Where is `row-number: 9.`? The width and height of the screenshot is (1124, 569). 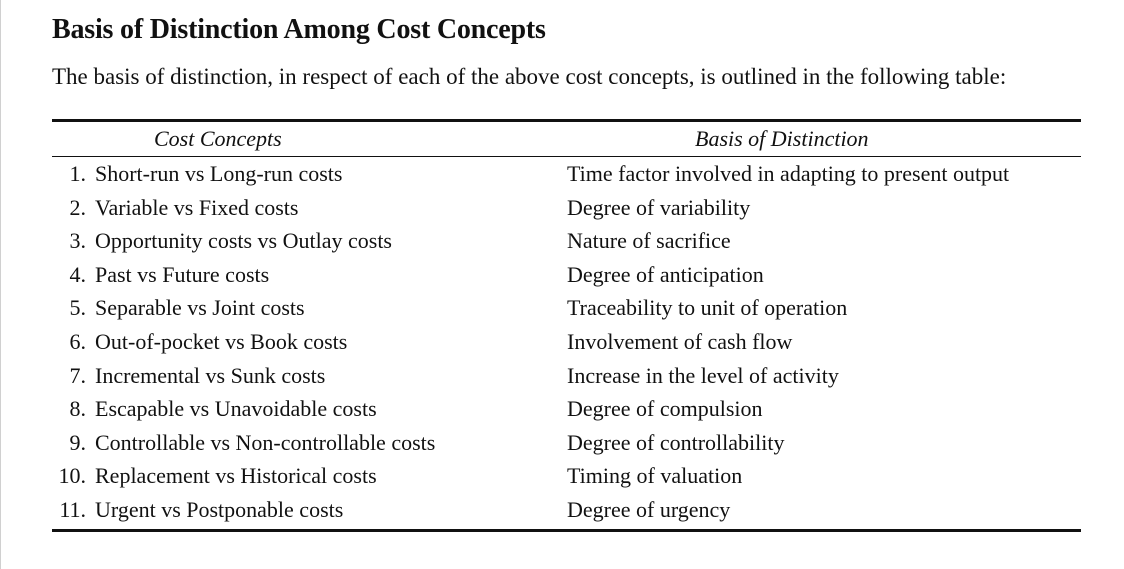 row-number: 9. is located at coordinates (78, 442).